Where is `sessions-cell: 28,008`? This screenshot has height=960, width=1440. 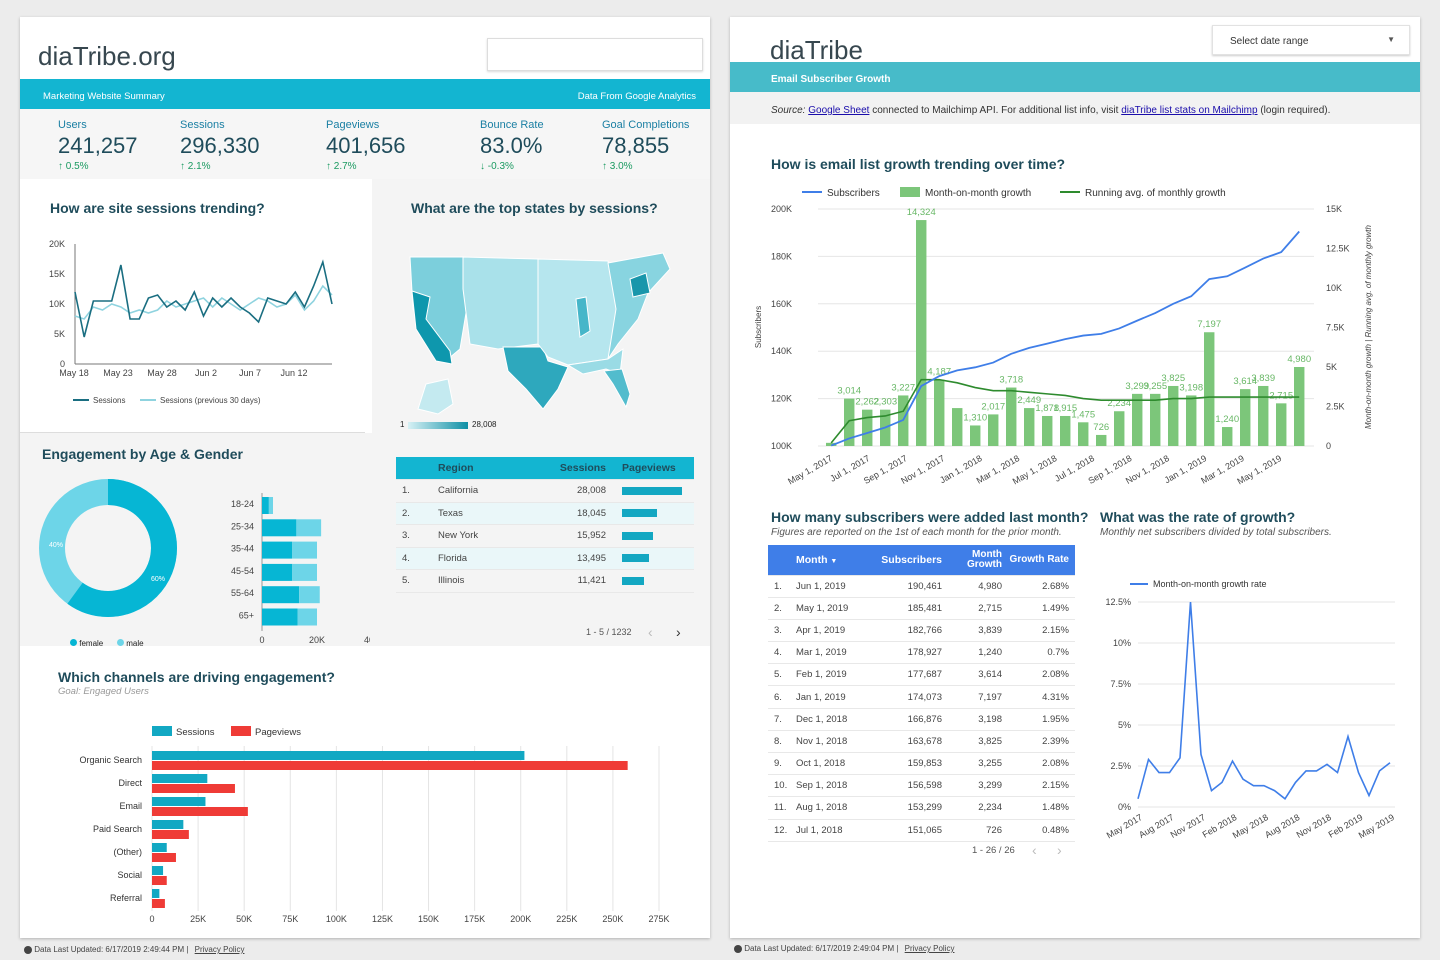
sessions-cell: 28,008 is located at coordinates (569, 491).